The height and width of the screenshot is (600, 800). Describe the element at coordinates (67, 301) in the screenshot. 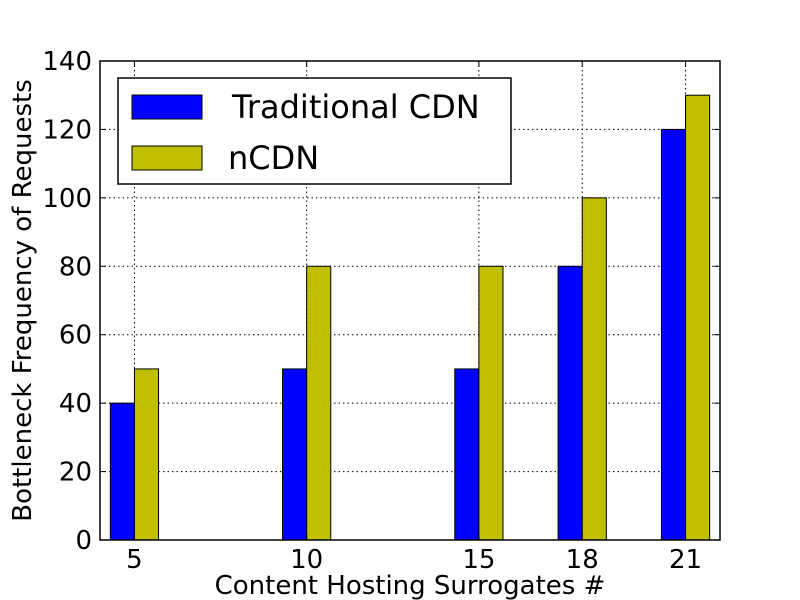

I see `y-tick-labels: 0 20 40 60 80 100 120 140` at that location.